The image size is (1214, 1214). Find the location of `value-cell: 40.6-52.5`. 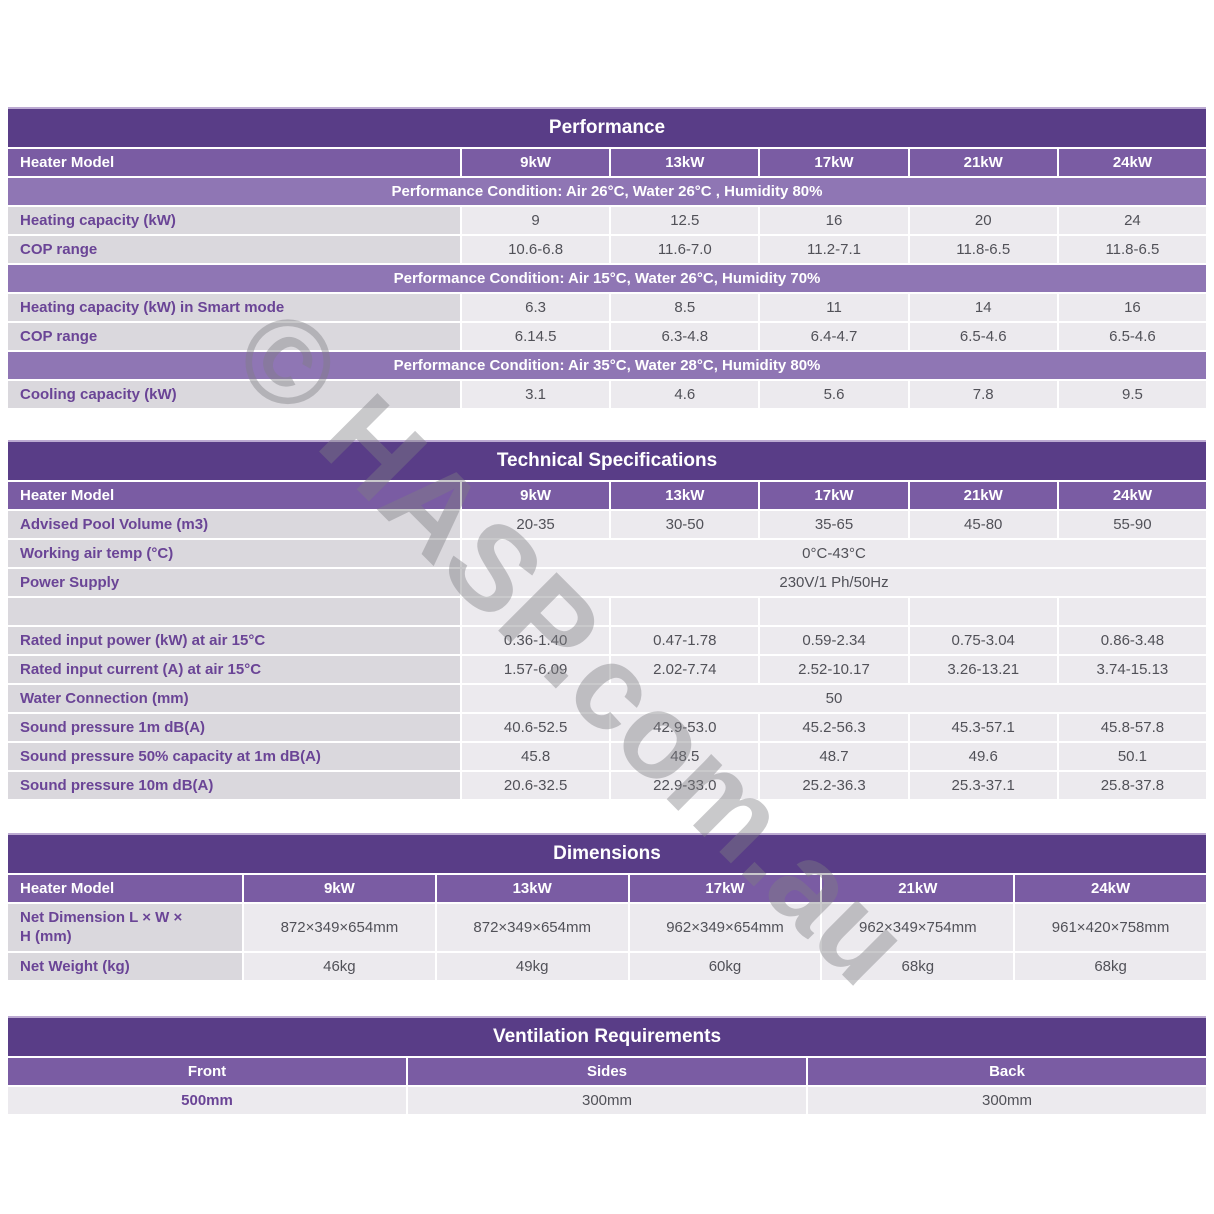

value-cell: 40.6-52.5 is located at coordinates (536, 727).